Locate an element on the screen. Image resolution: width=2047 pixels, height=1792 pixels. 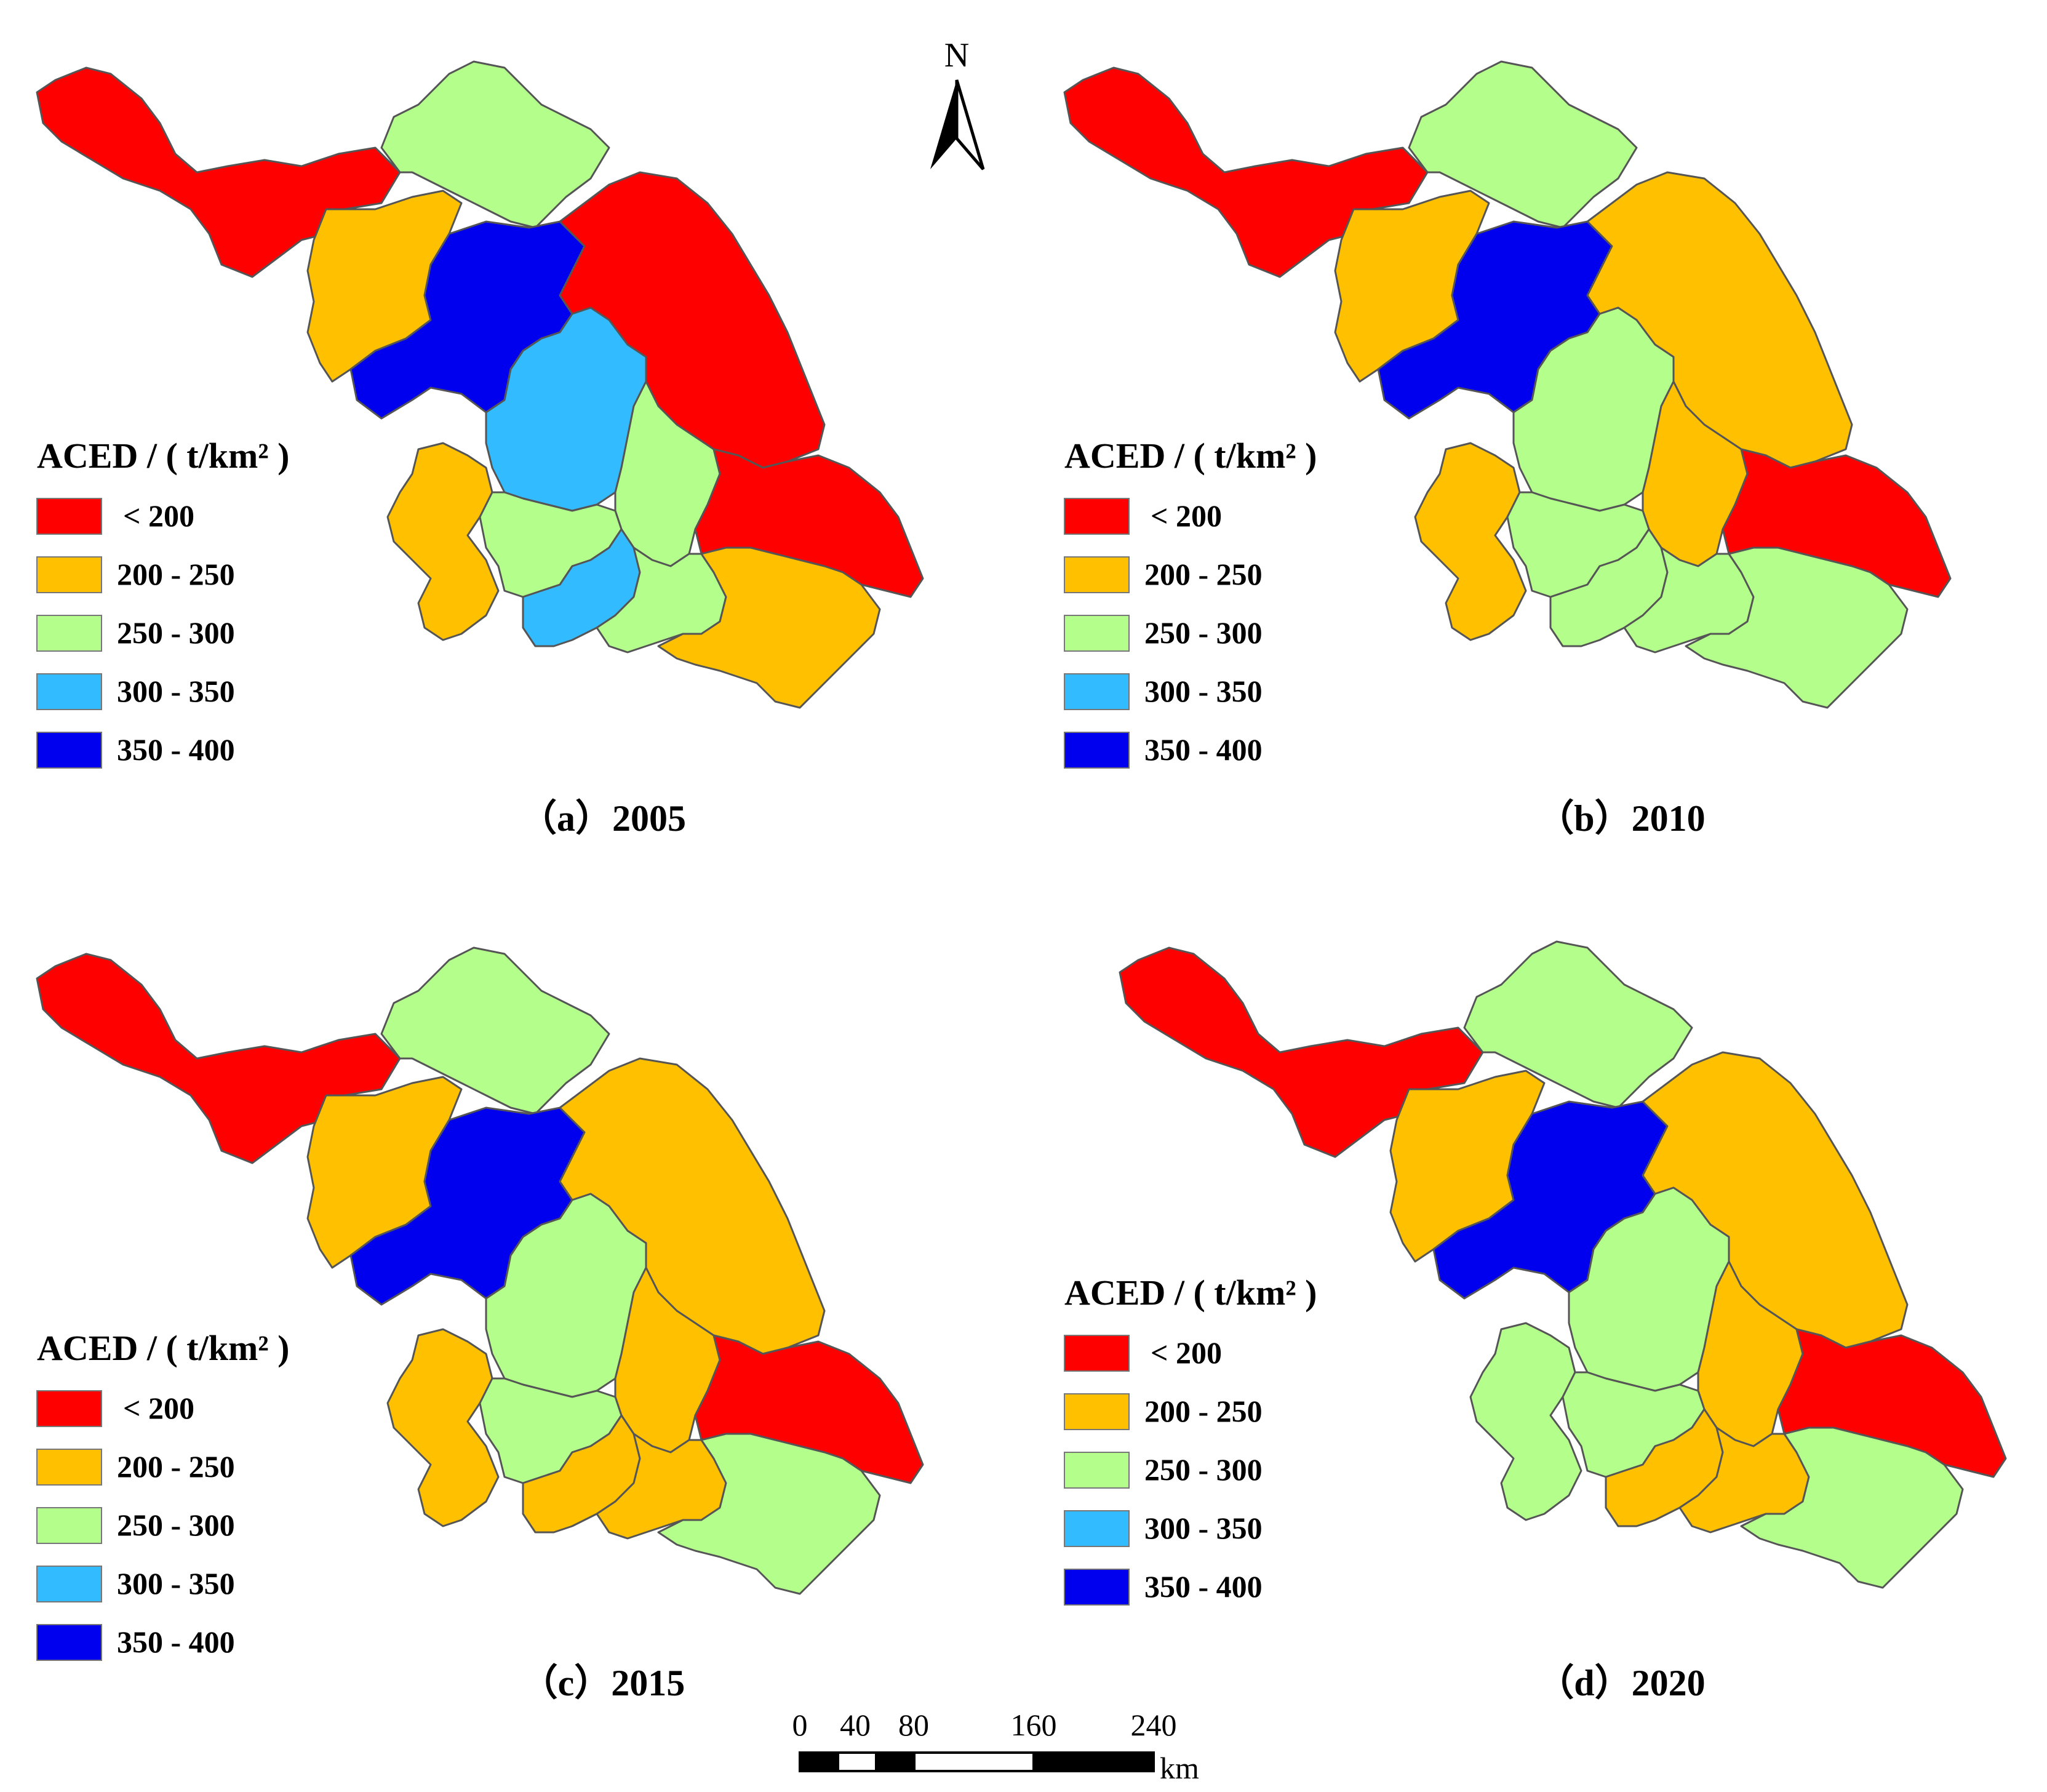
legend-swatch-3-2010 is located at coordinates (1097, 691).